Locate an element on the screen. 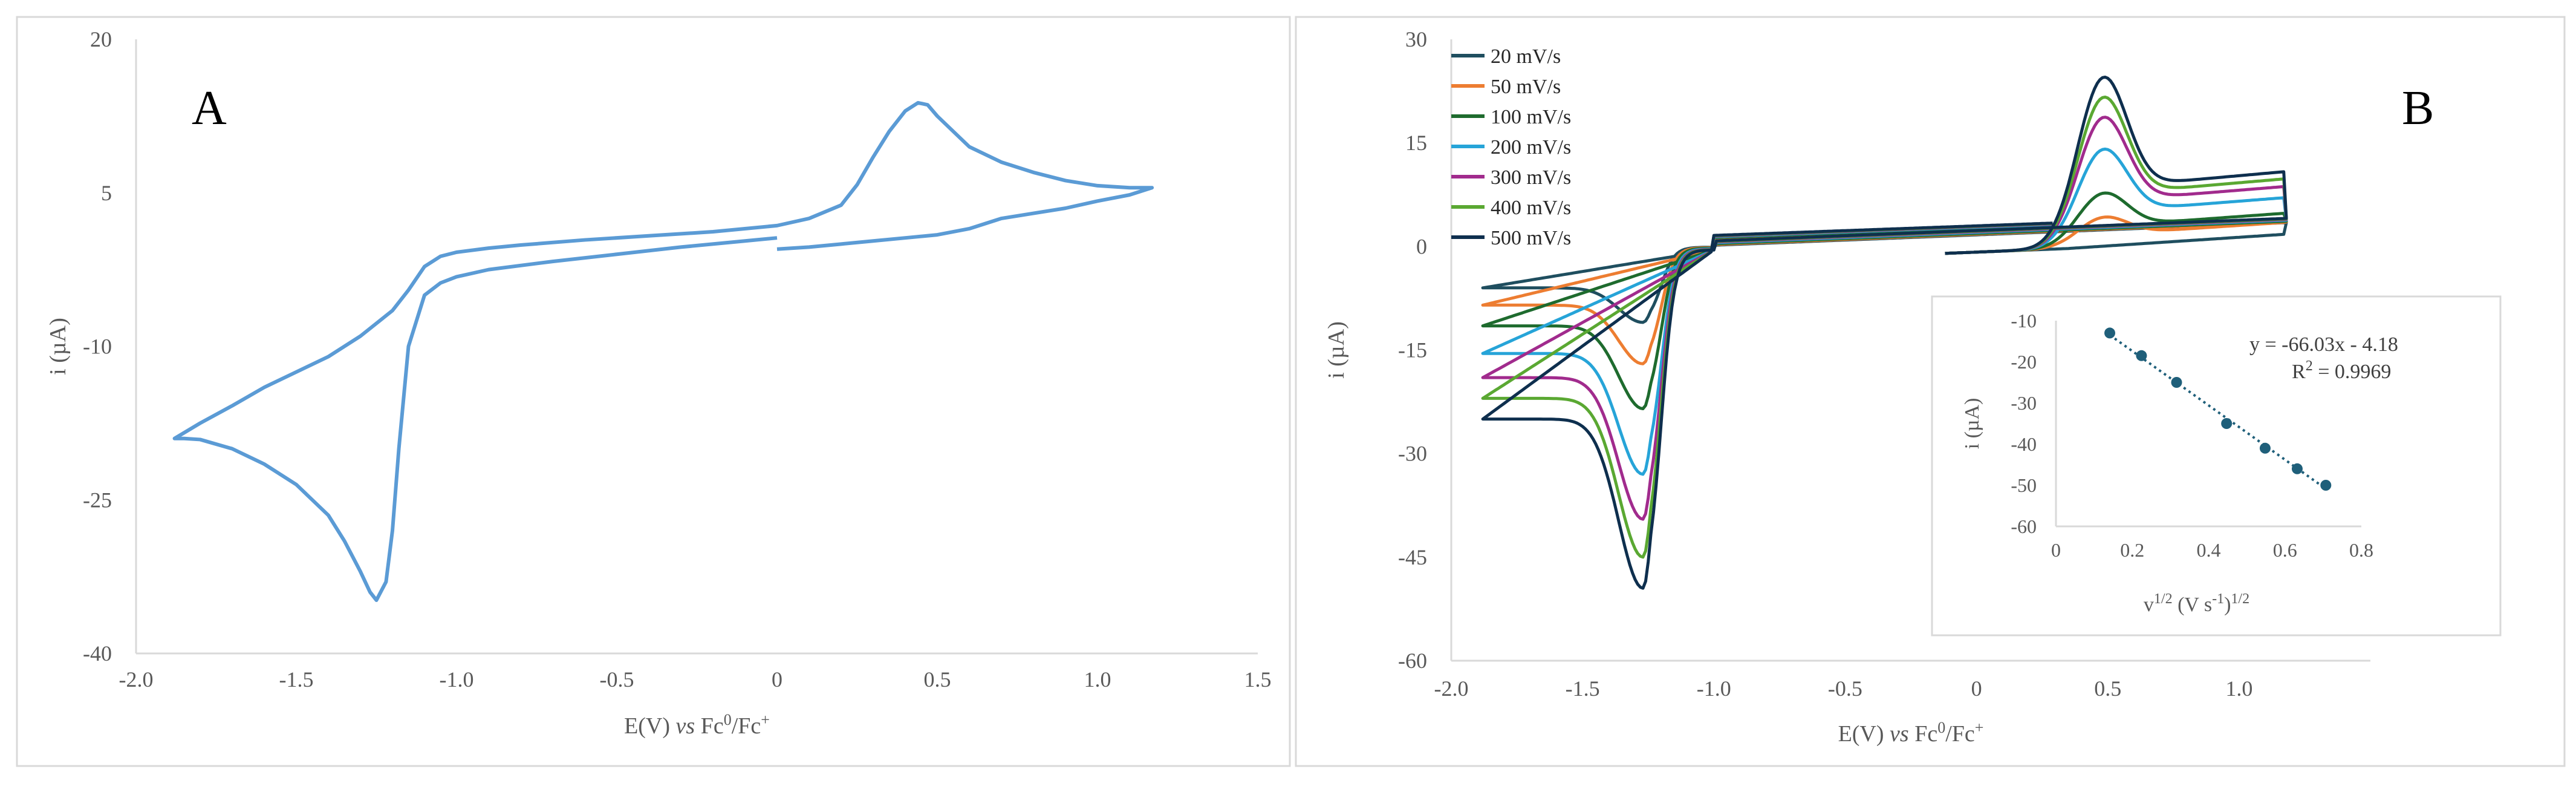 Image resolution: width=2576 pixels, height=792 pixels. y-tick-label: 15 is located at coordinates (1416, 143).